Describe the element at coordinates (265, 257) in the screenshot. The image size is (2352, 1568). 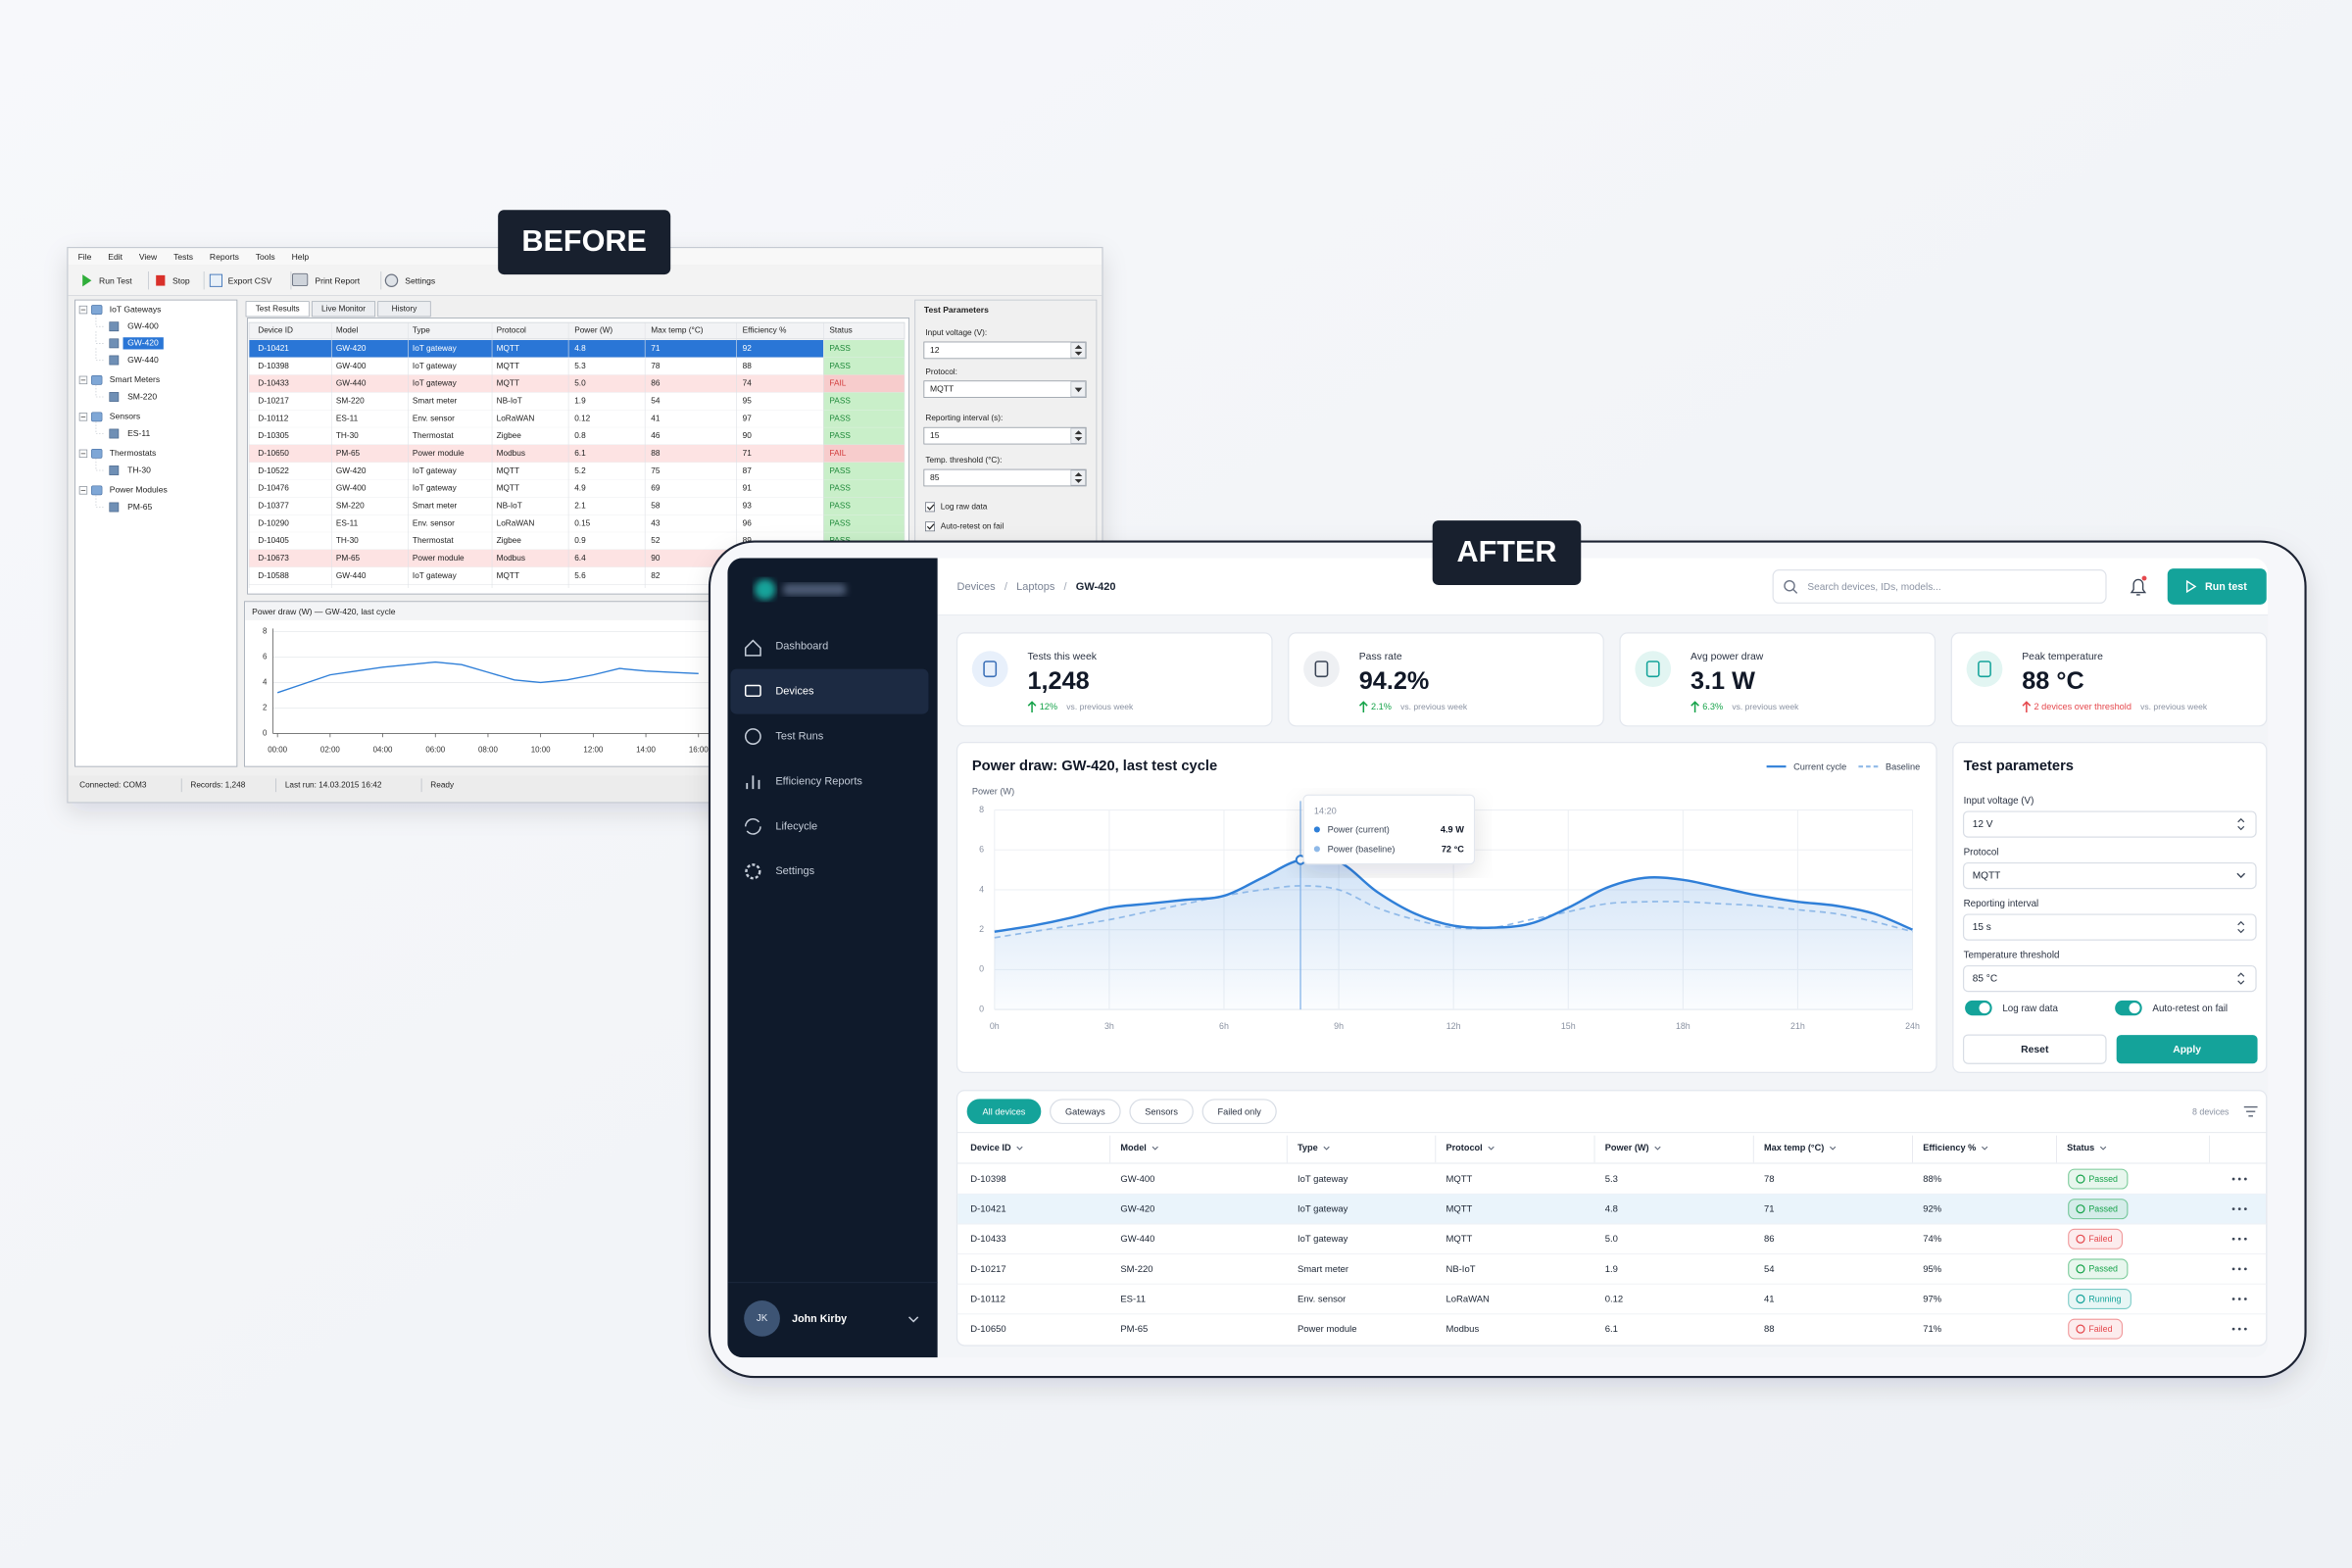
I see `menu-item: Tools` at that location.